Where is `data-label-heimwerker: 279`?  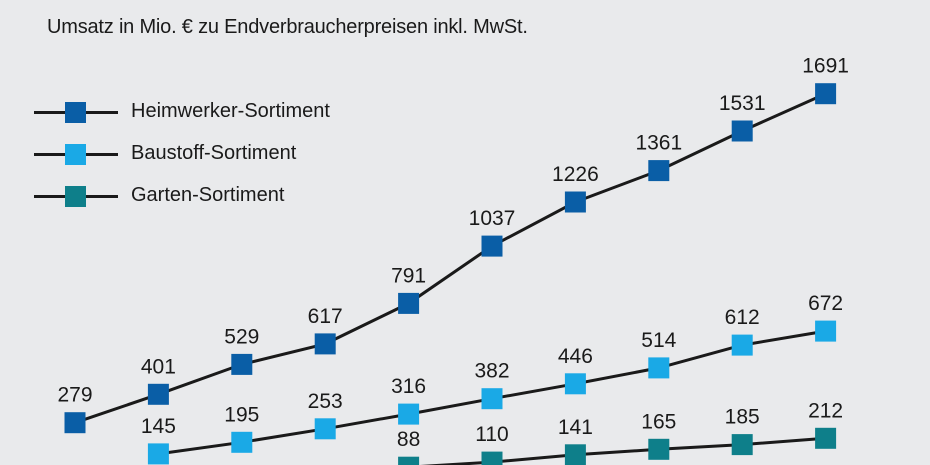 data-label-heimwerker: 279 is located at coordinates (74, 395).